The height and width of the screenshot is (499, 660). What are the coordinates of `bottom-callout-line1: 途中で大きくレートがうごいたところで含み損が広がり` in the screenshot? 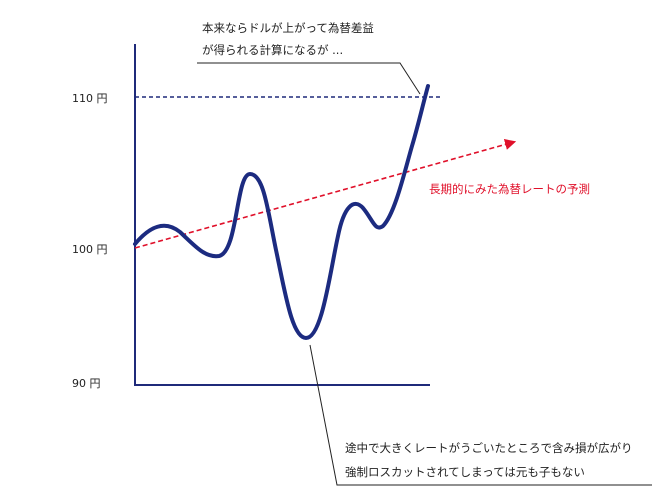 It's located at (489, 448).